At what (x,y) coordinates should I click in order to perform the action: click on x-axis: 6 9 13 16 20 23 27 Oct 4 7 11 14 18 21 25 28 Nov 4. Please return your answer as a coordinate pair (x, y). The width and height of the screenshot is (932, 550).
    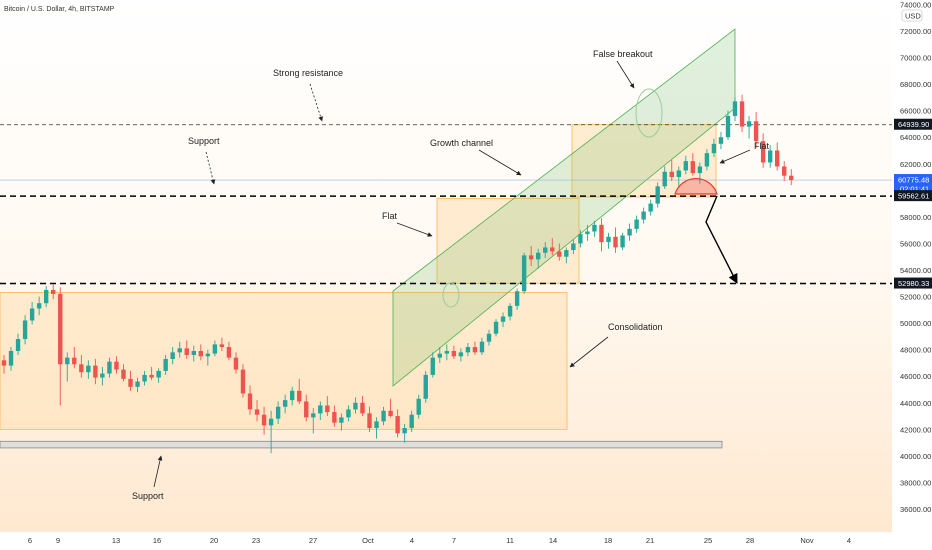
    Looking at the image, I should click on (439, 540).